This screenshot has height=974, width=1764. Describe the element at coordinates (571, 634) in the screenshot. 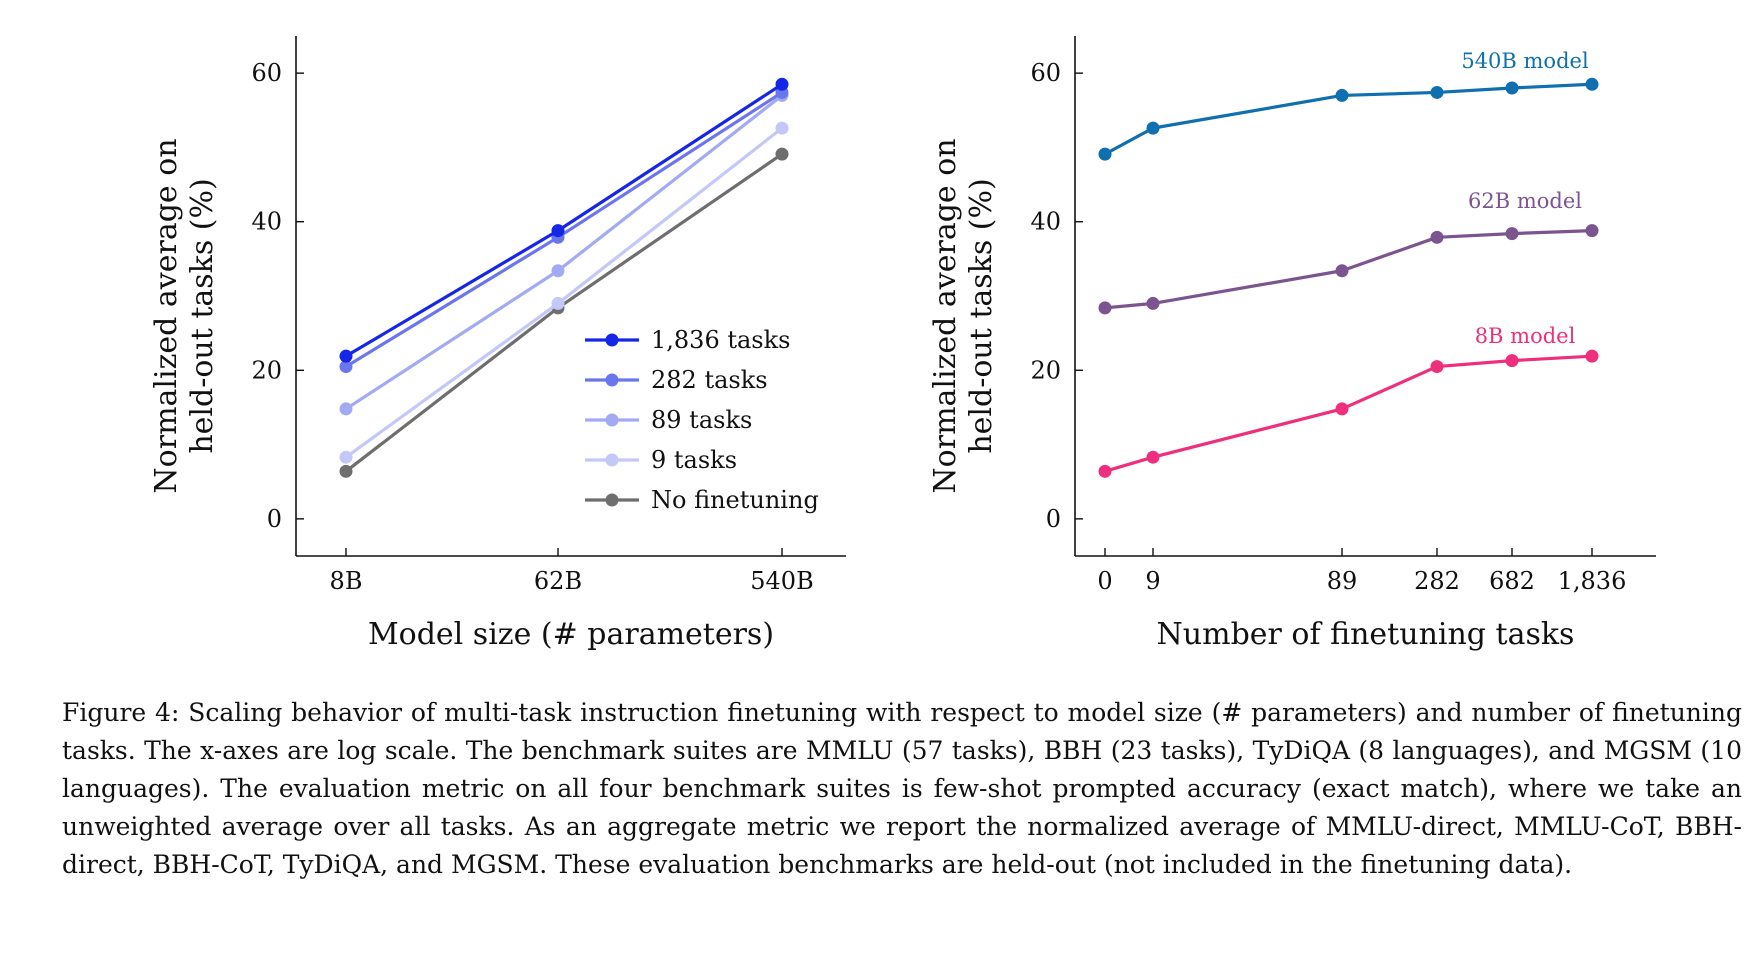

I see `x-axis-title: Model size (# parameters)` at that location.